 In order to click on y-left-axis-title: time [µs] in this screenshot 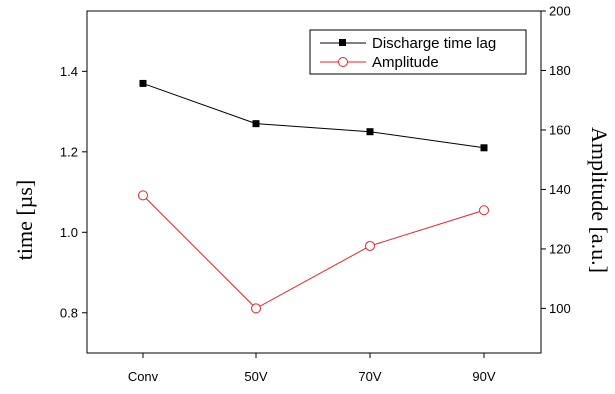, I will do `click(24, 220)`.